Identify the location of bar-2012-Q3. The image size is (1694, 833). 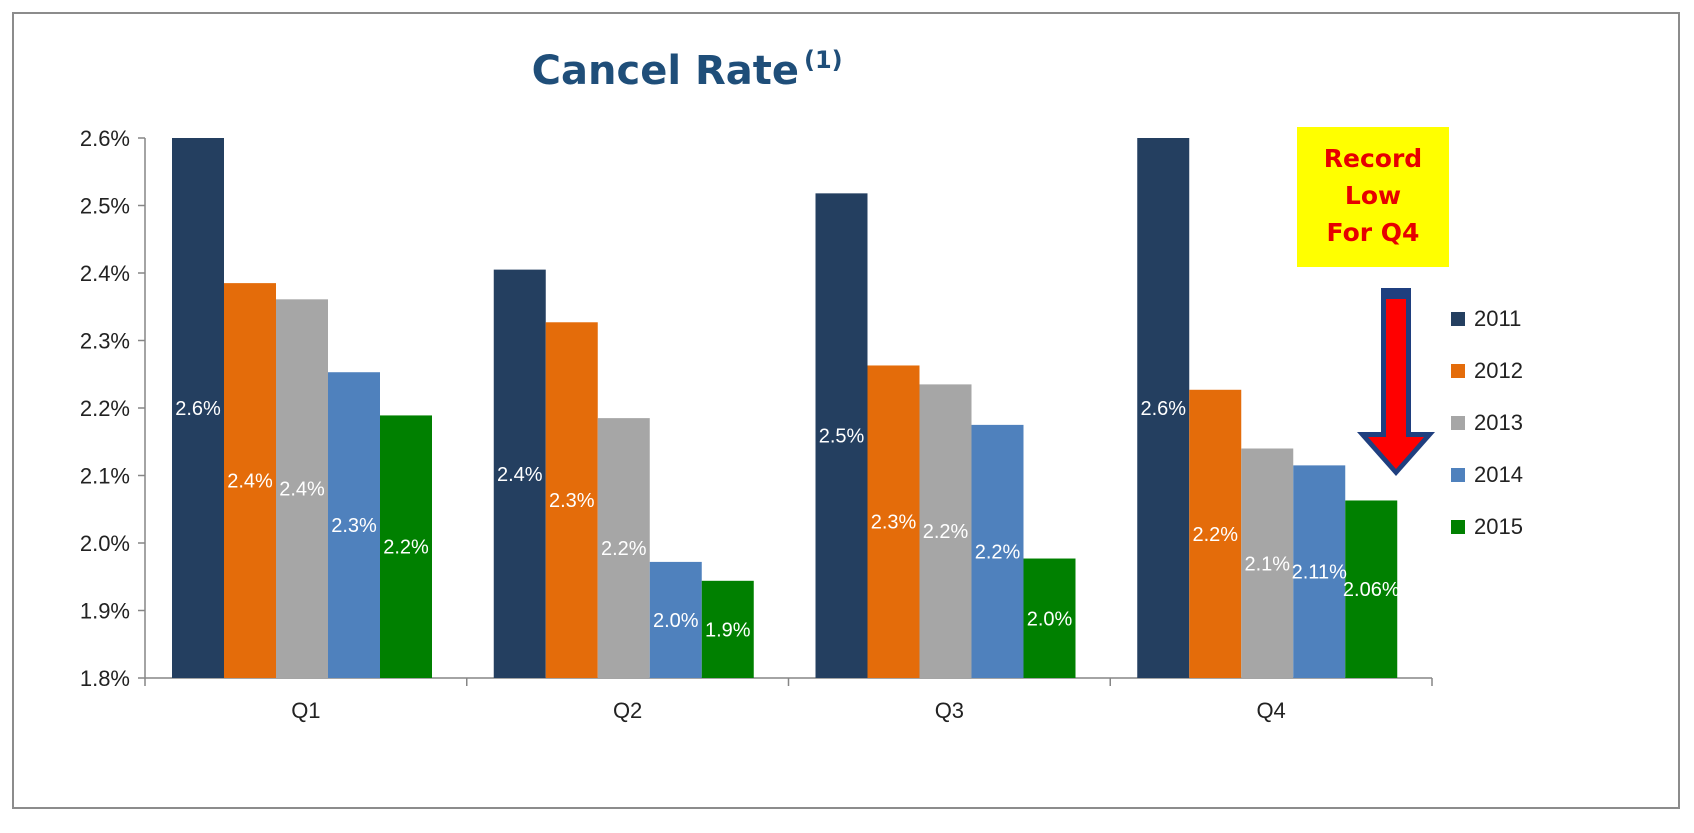
(893, 521).